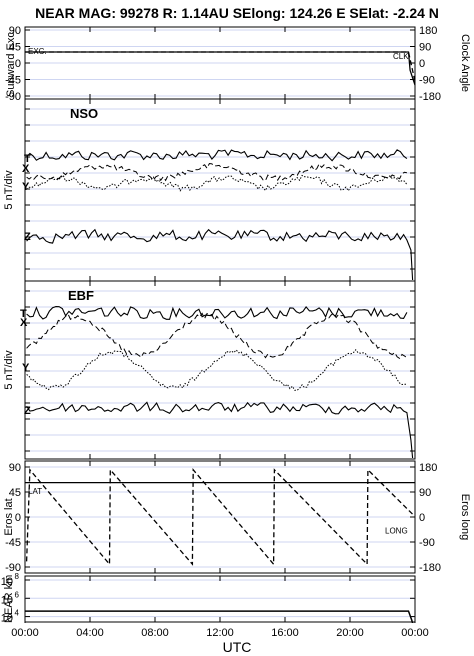  What do you see at coordinates (9, 516) in the screenshot?
I see `y-axis-label: Eros lat` at bounding box center [9, 516].